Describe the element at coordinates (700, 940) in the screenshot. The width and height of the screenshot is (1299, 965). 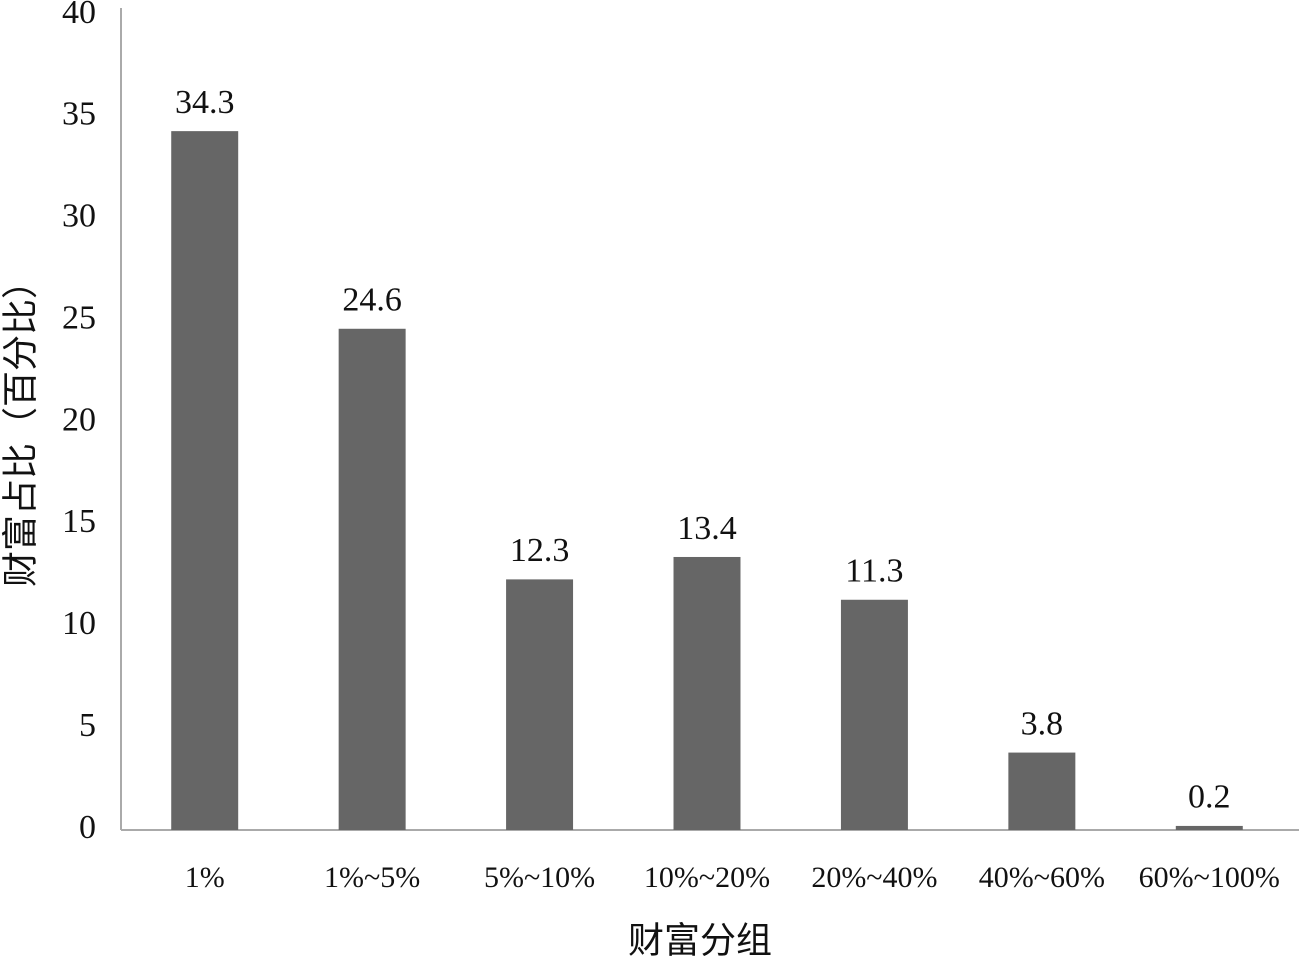
I see `x-axis-title: 财富分组` at that location.